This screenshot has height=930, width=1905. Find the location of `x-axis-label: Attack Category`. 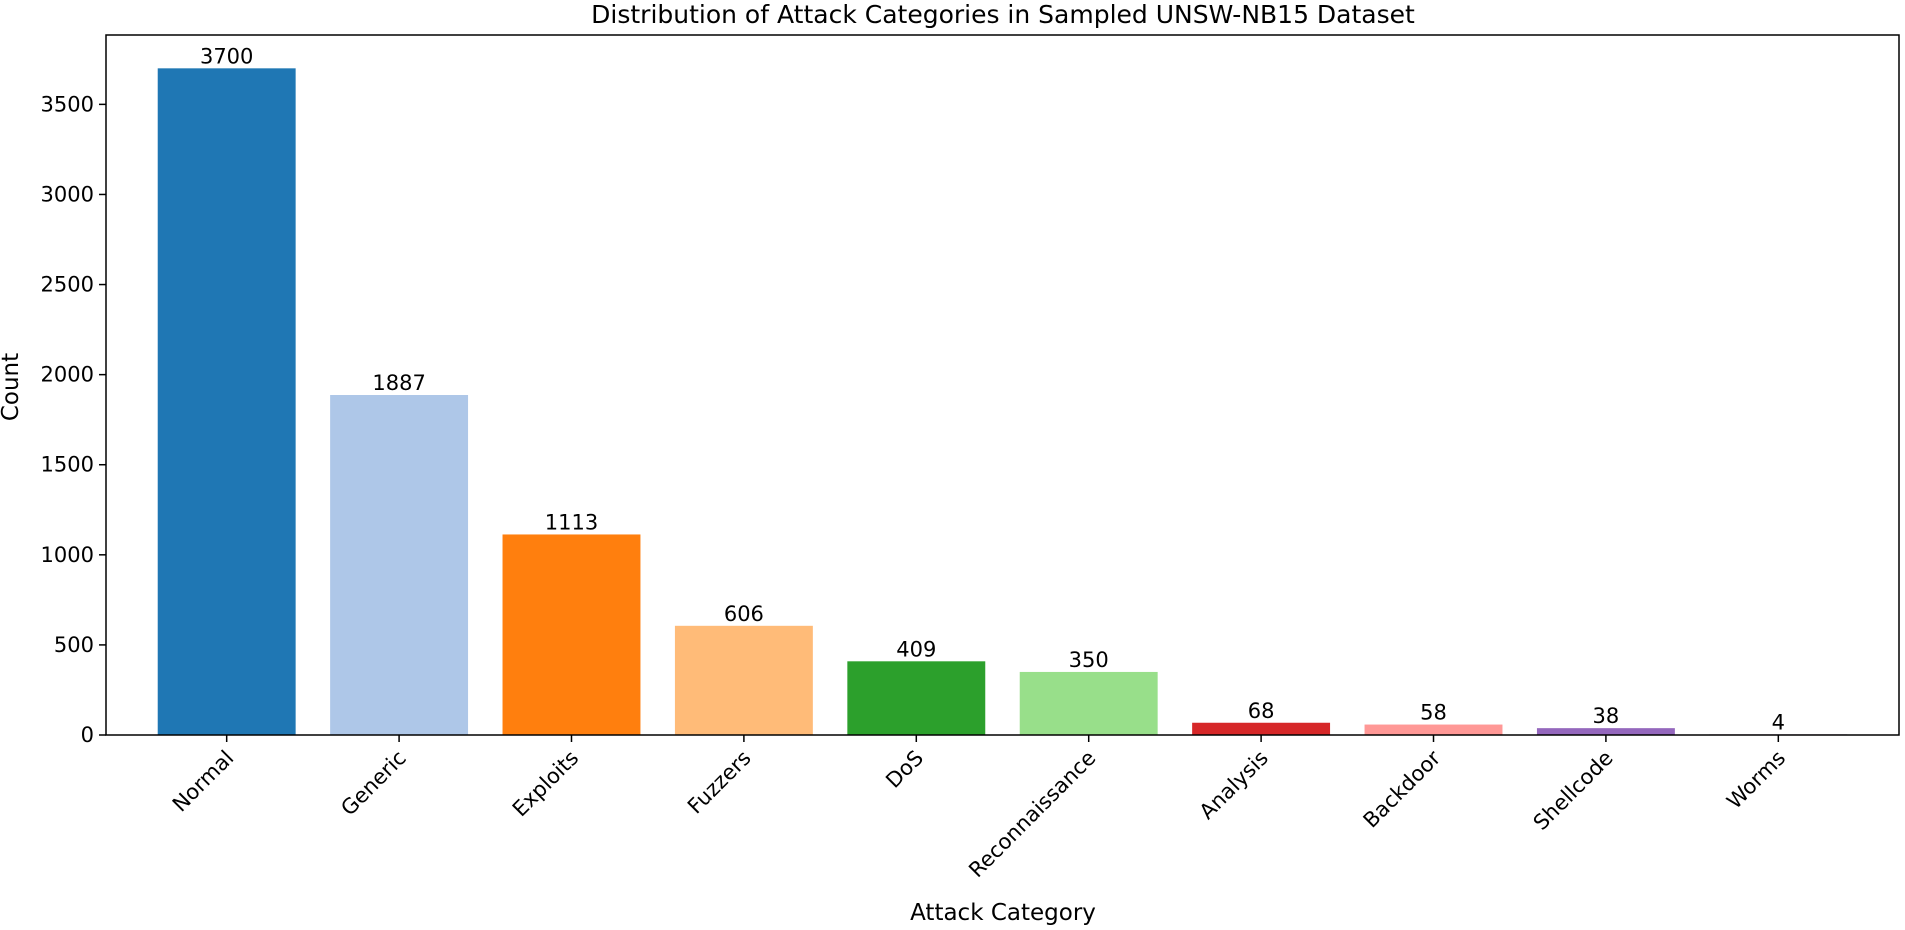

x-axis-label: Attack Category is located at coordinates (1003, 913).